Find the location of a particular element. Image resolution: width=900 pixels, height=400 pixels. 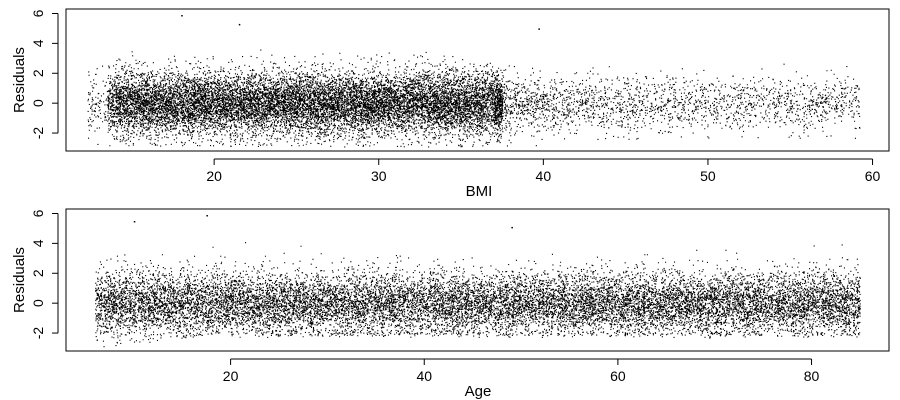

x-tick-label: 80 is located at coordinates (812, 376).